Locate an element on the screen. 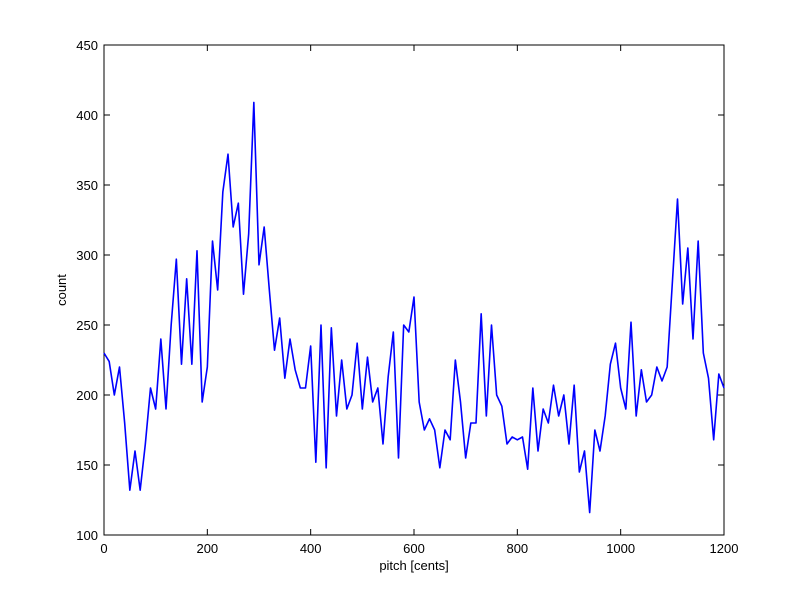  y-tick-label: 100 is located at coordinates (87, 535).